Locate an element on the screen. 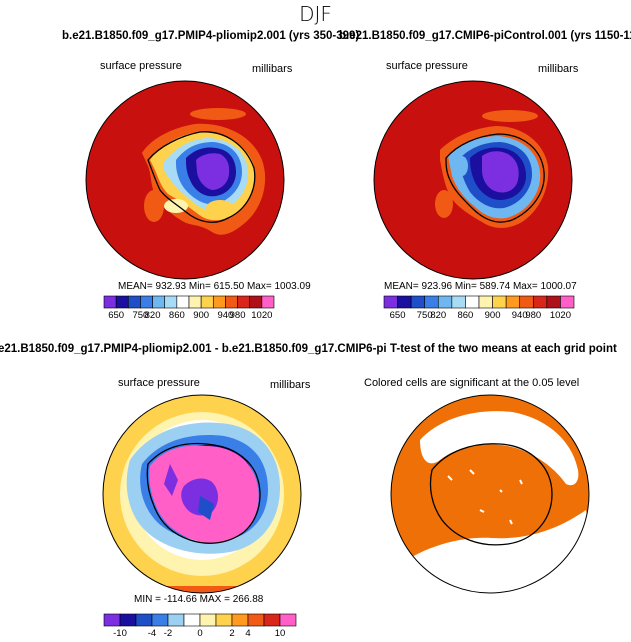 The image size is (631, 642). map-border-difference is located at coordinates (202, 494).